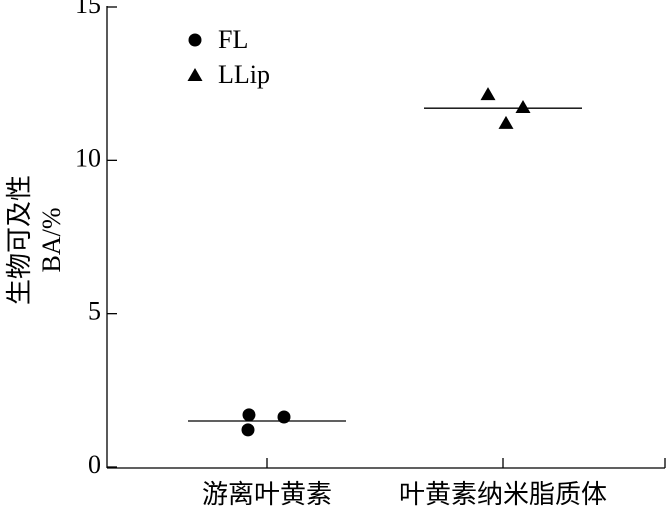 This screenshot has height=513, width=667. Describe the element at coordinates (267, 494) in the screenshot. I see `x-tick-label: 游离叶黄素` at that location.